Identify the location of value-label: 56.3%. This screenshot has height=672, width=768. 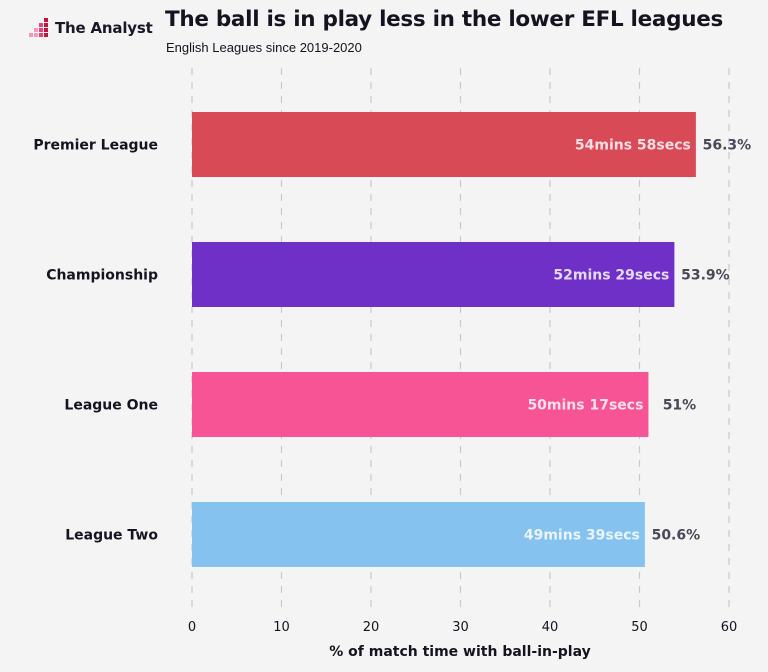
(727, 146).